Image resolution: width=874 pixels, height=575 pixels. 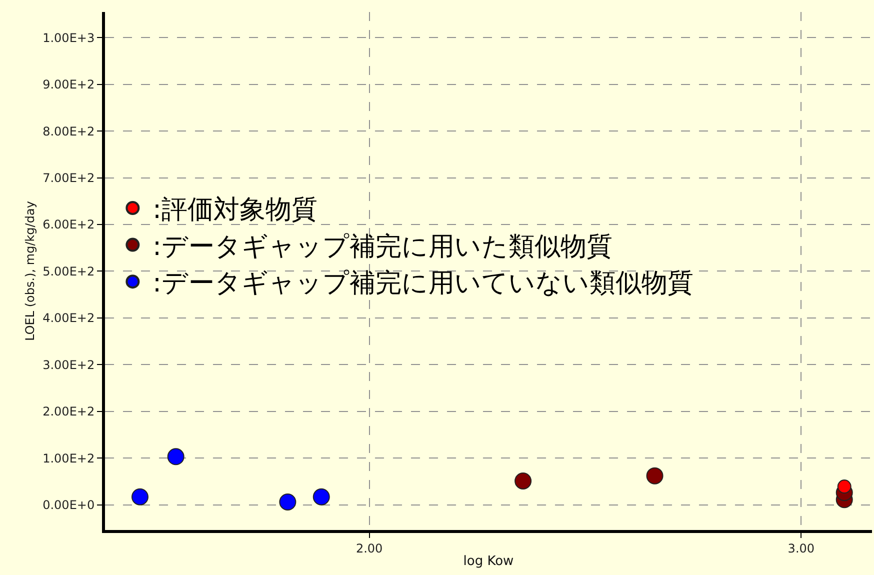 What do you see at coordinates (68, 178) in the screenshot?
I see `y-tick-label: 7.00E+2` at bounding box center [68, 178].